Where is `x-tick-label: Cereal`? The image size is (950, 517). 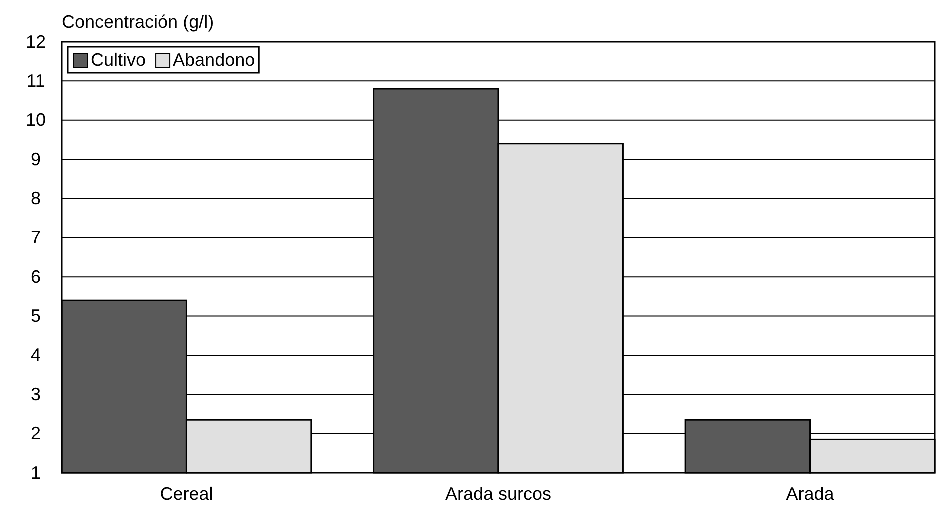 x-tick-label: Cereal is located at coordinates (187, 494).